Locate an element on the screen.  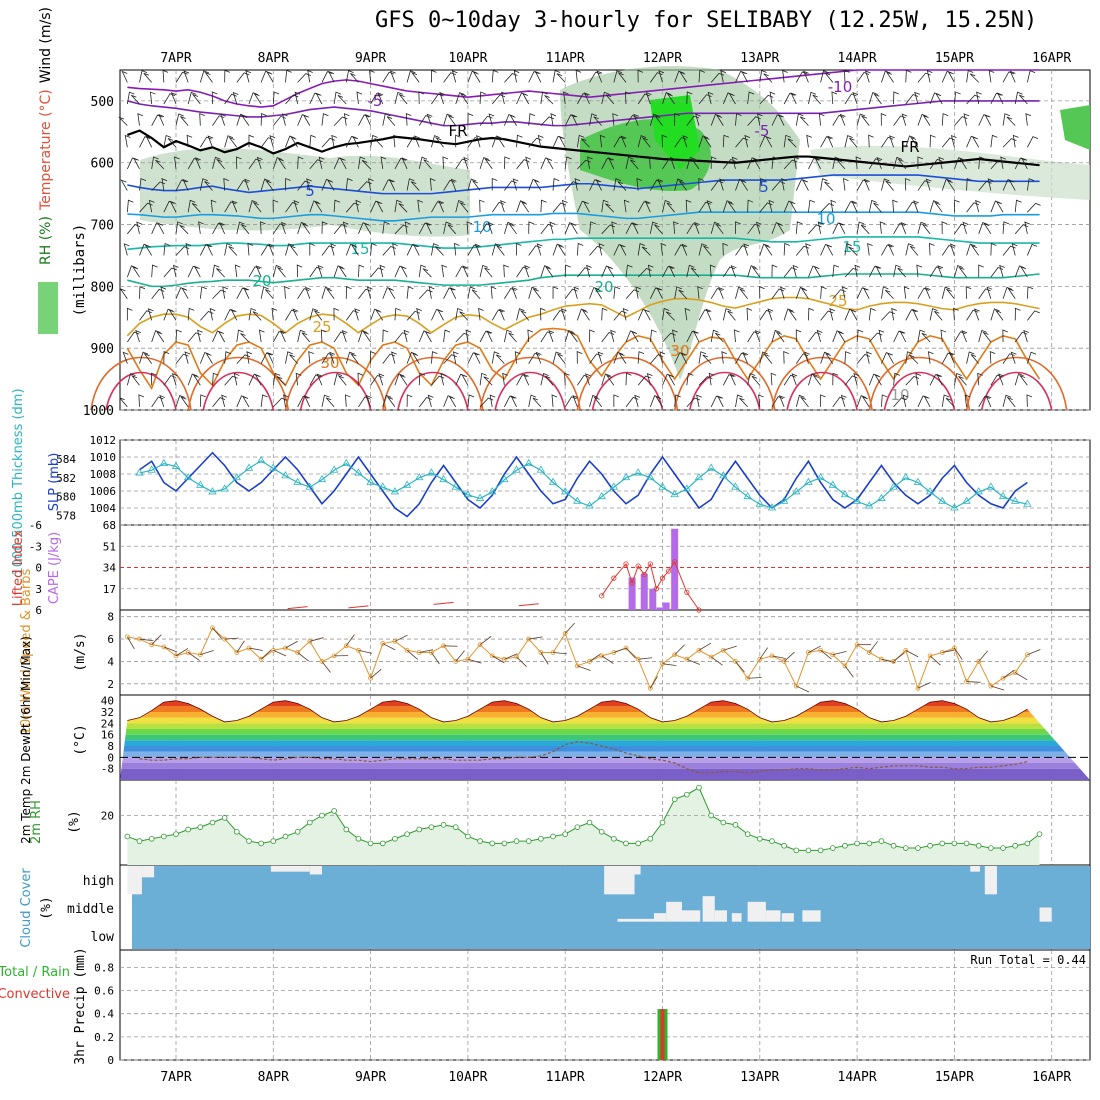
wind-tick-label: 6 is located at coordinates (110, 639).